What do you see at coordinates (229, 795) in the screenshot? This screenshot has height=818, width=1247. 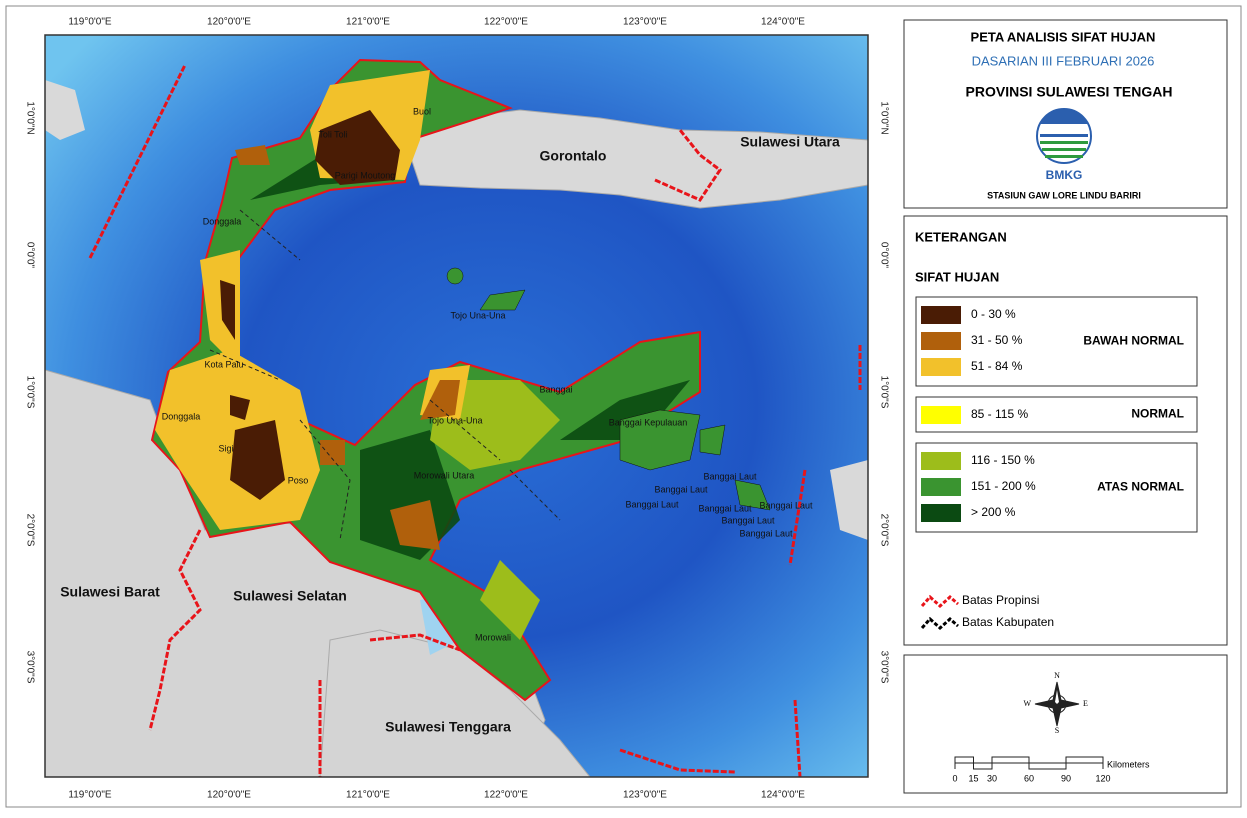 I see `lon-label: 120°0'0"E` at bounding box center [229, 795].